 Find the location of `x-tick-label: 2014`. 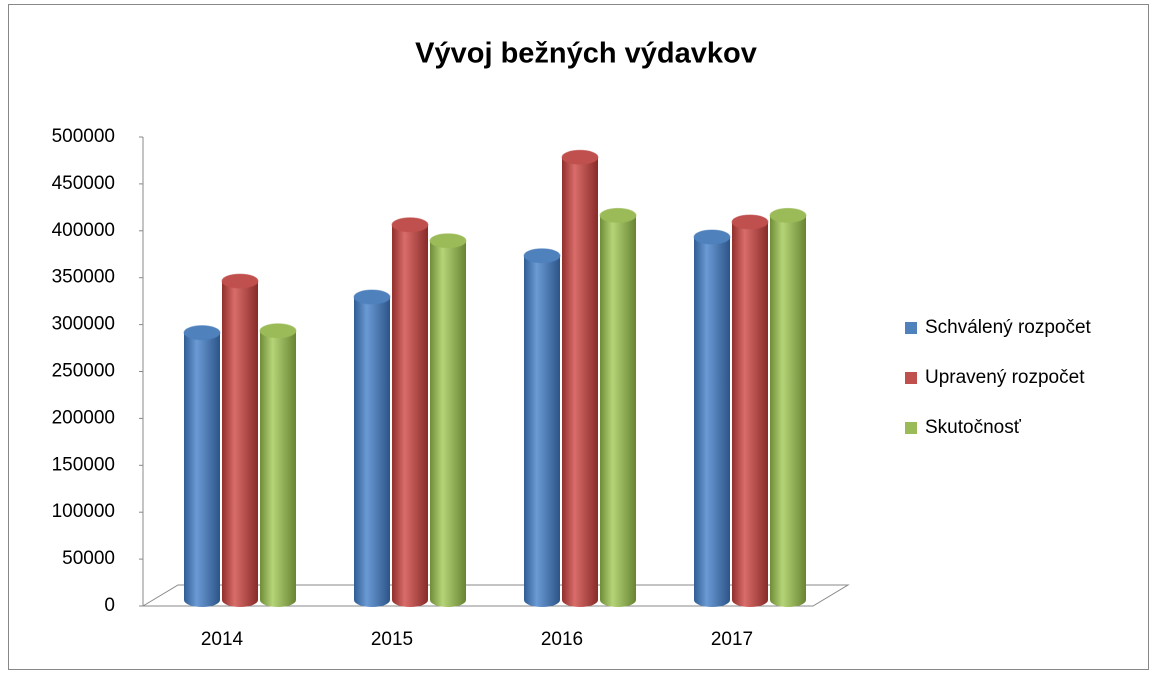

x-tick-label: 2014 is located at coordinates (222, 639).